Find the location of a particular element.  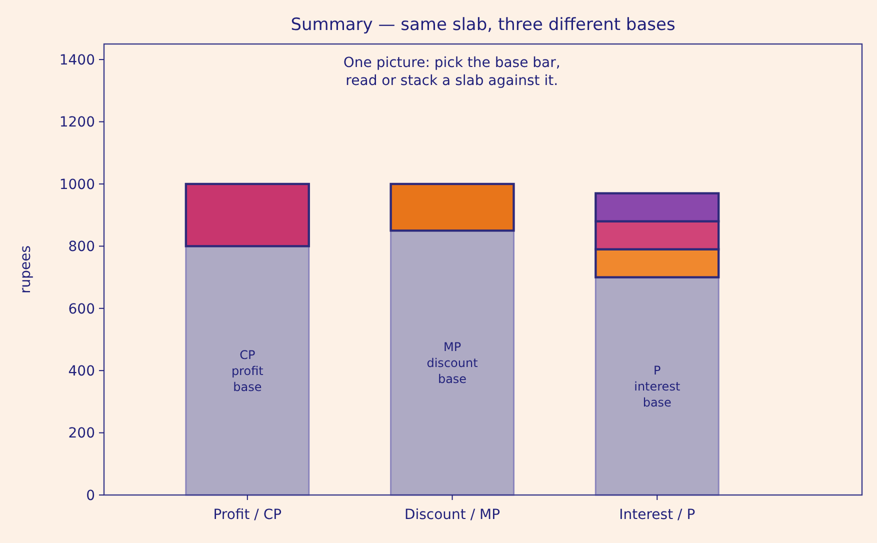

annotation: P interest base is located at coordinates (657, 386).